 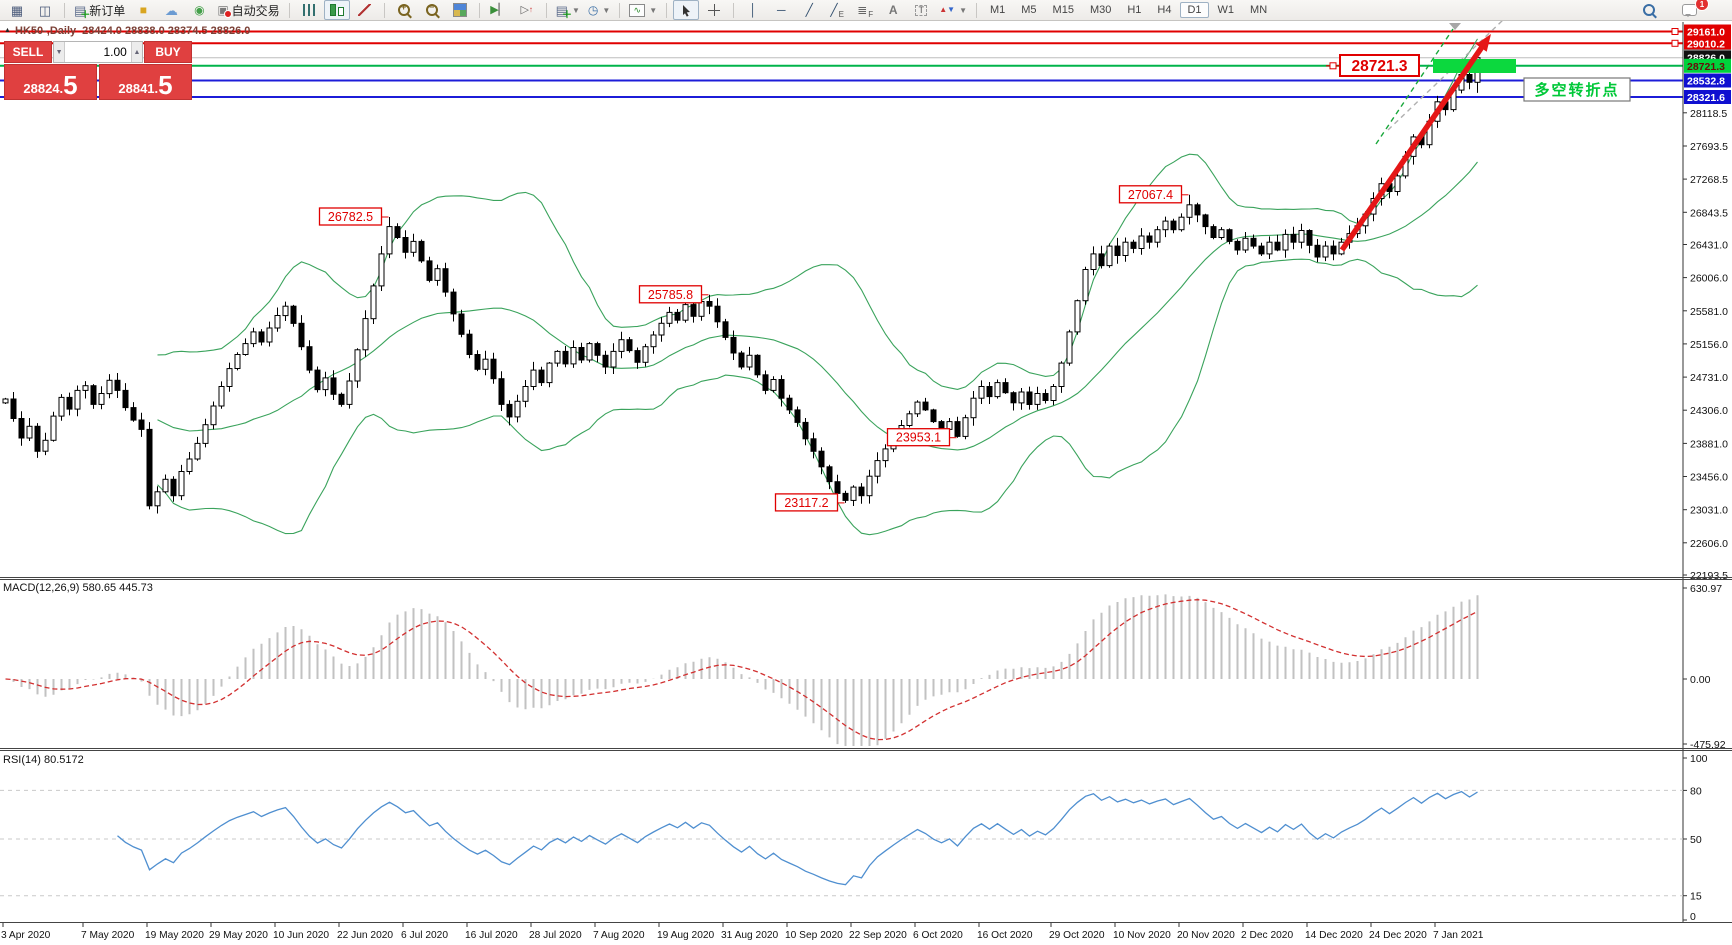 I want to click on sell-button: SELL, so click(x=28, y=52).